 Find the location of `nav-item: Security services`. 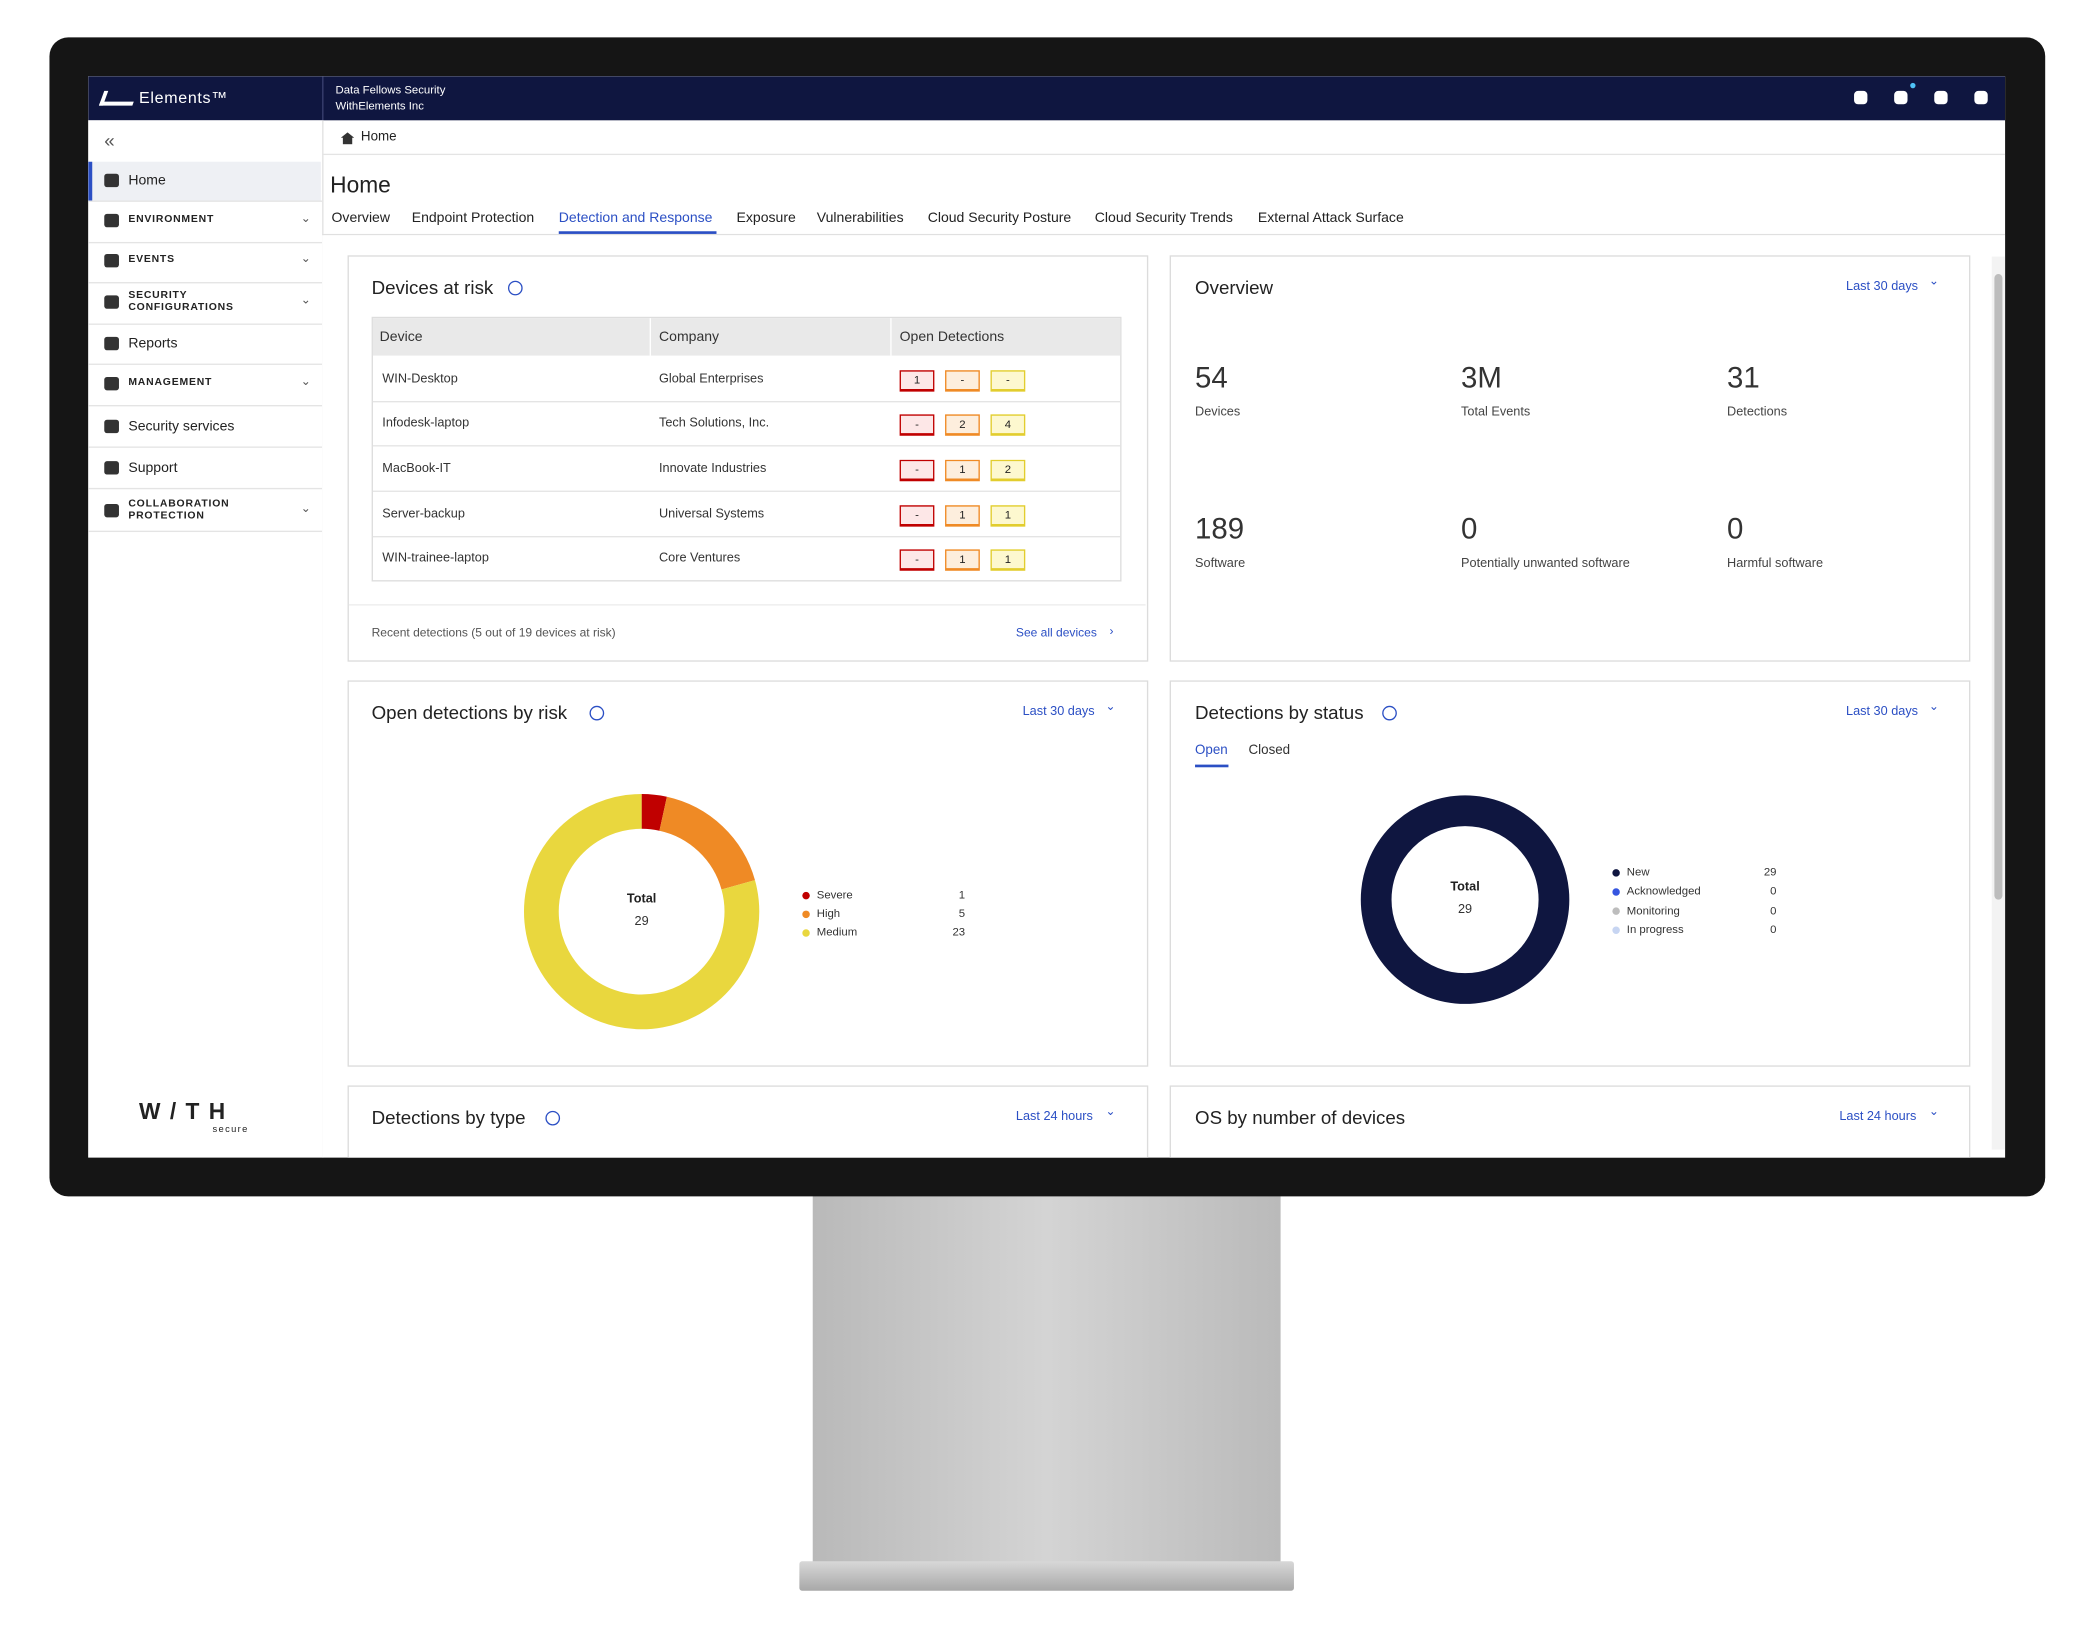

nav-item: Security services is located at coordinates (181, 426).